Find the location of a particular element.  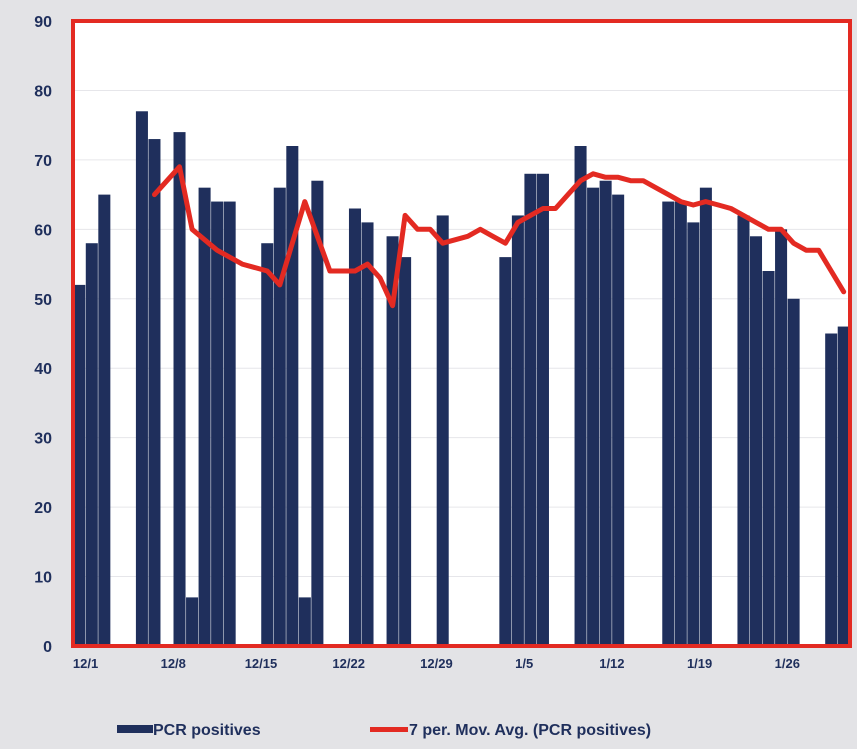

x-tick-label: 1/5 is located at coordinates (524, 663).